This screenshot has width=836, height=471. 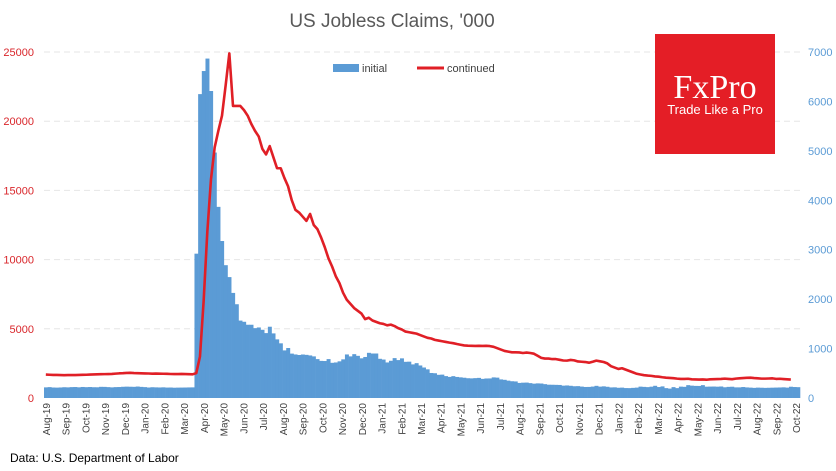 I want to click on left-axis-tick-label: 25000, so click(x=18, y=53).